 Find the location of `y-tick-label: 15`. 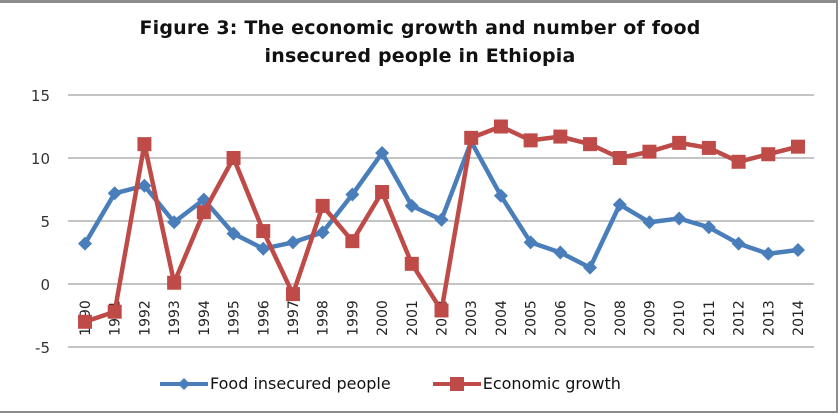

y-tick-label: 15 is located at coordinates (40, 96).